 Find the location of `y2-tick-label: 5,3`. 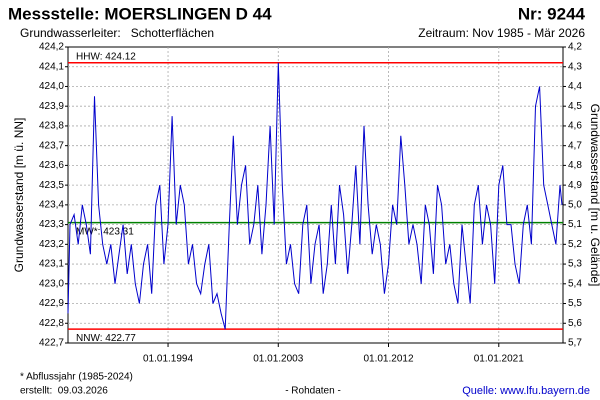

y2-tick-label: 5,3 is located at coordinates (575, 264).